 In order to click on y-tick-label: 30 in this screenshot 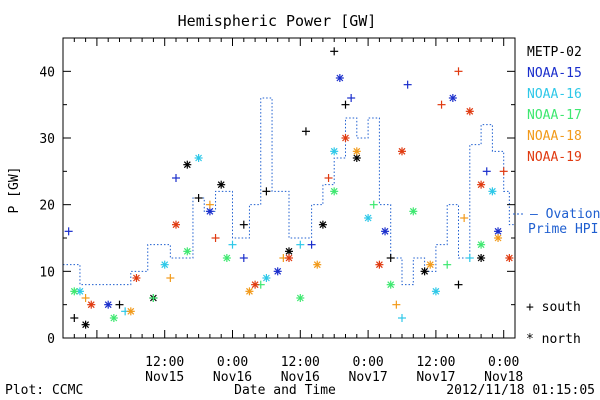, I will do `click(47, 139)`.